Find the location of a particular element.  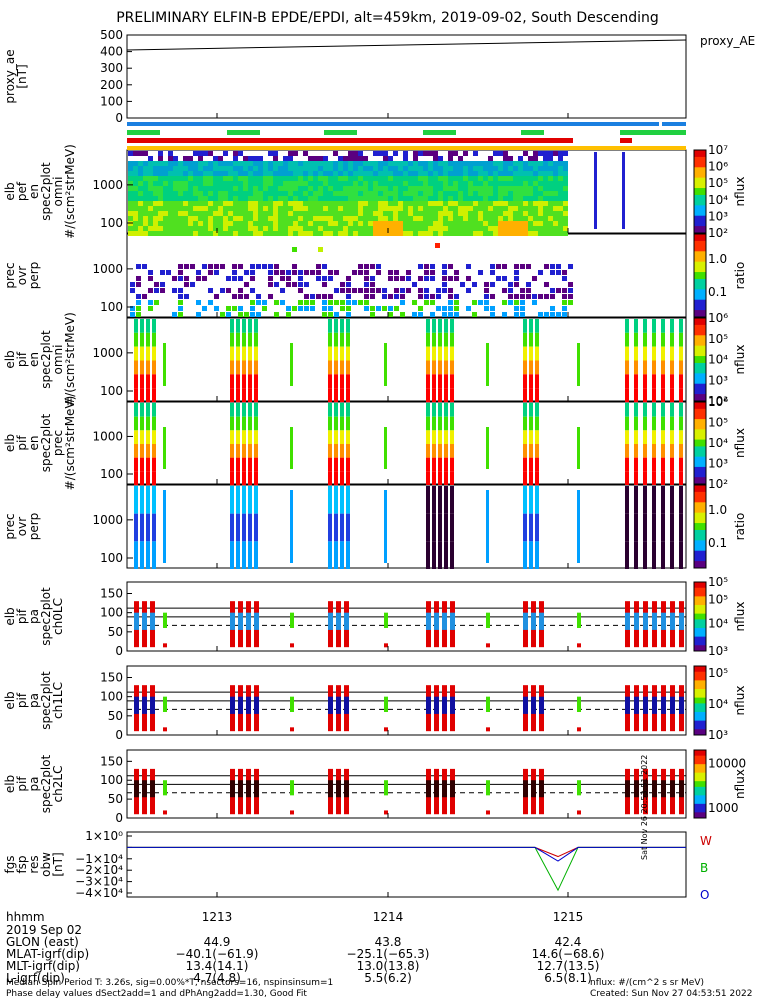

colorbar-label-text: nflux is located at coordinates (740, 784).